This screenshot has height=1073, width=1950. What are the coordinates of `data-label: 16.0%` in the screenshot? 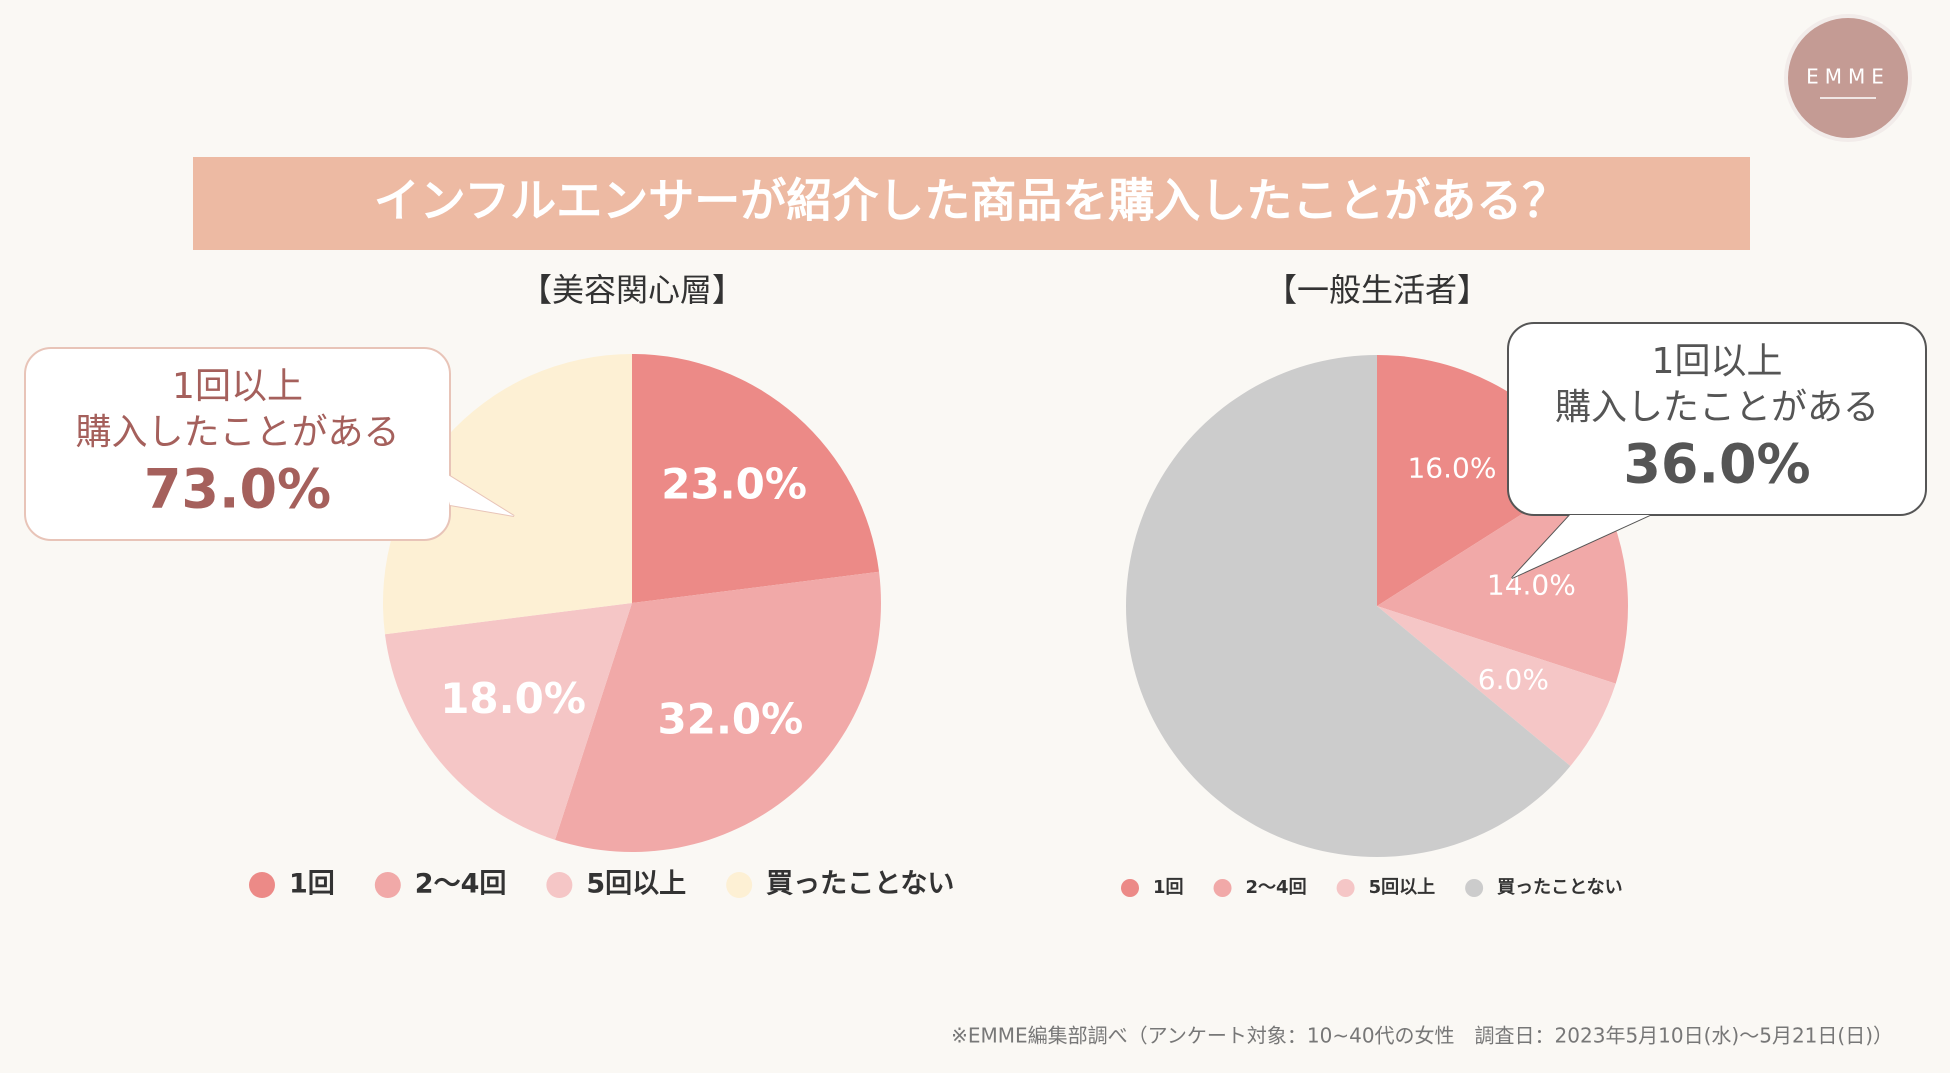 It's located at (1451, 468).